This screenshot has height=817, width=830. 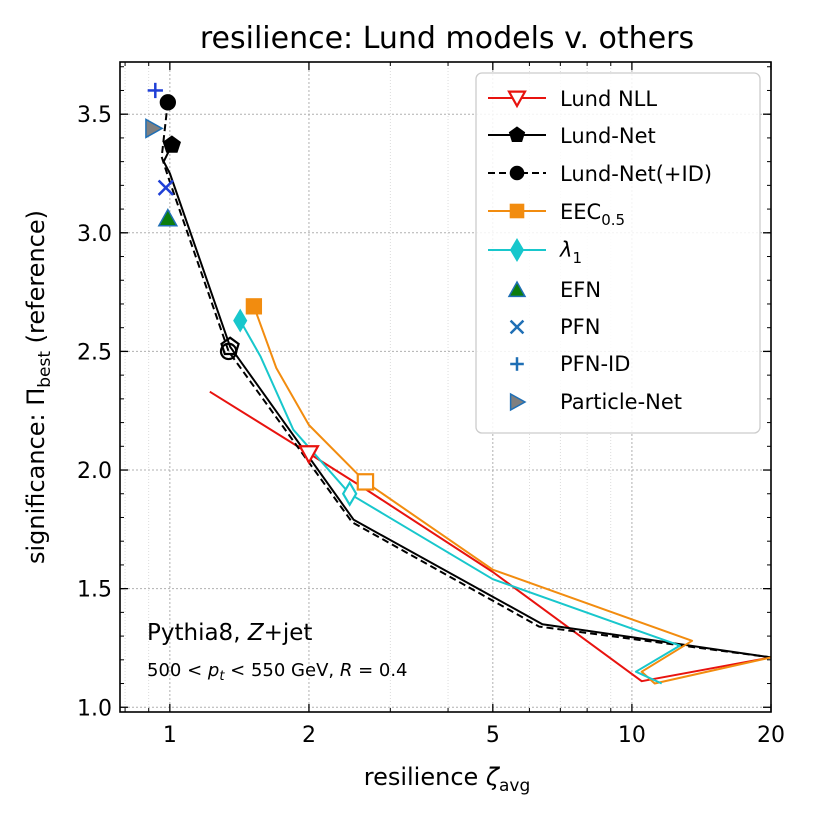 I want to click on marker-efn, so click(x=168, y=217).